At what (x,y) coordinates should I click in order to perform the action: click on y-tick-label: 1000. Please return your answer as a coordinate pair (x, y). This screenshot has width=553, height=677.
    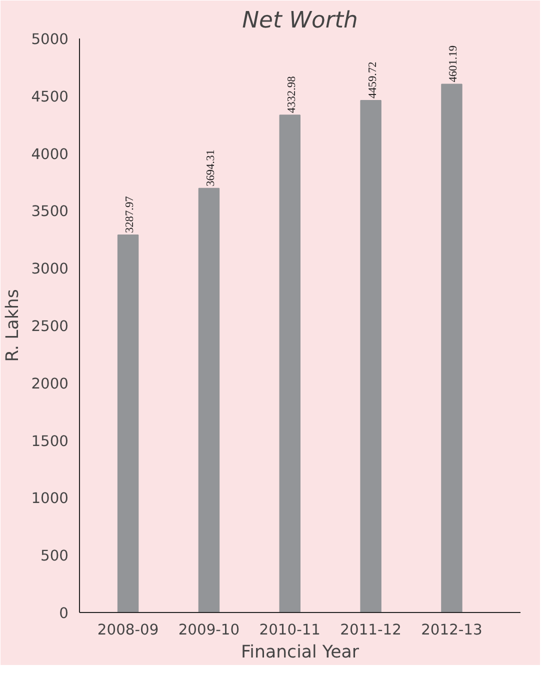
    Looking at the image, I should click on (50, 499).